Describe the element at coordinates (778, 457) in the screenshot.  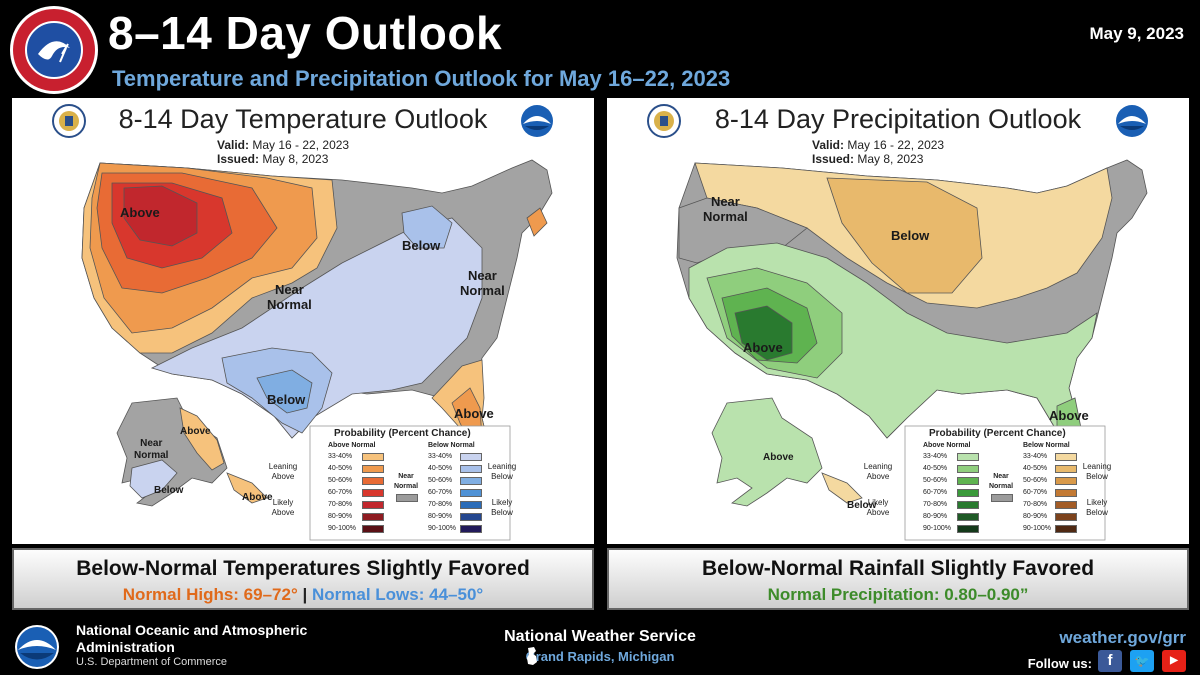
I see `label-alaska-above: Above` at that location.